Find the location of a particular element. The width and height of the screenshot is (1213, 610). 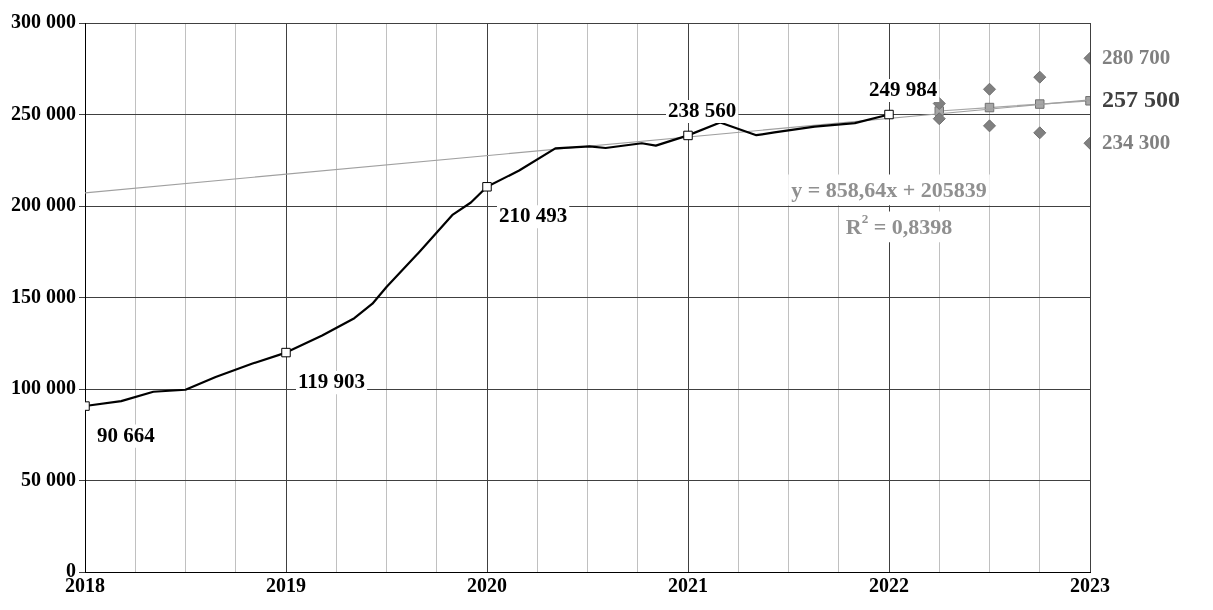

data-label: 210 493 is located at coordinates (533, 215).